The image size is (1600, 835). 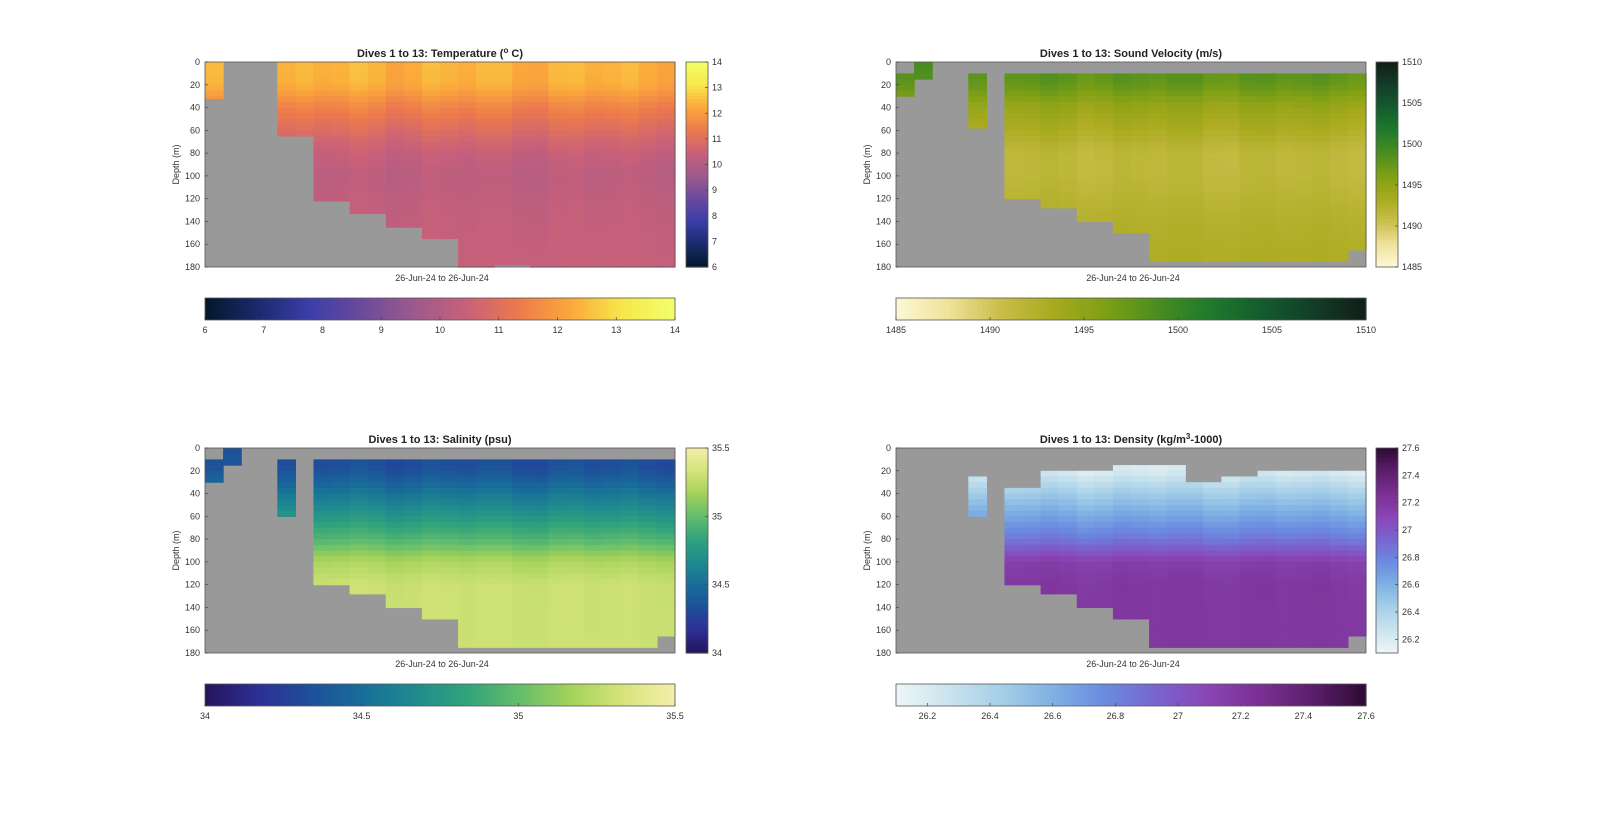 What do you see at coordinates (1407, 530) in the screenshot?
I see `colorbar-tick-label: 27` at bounding box center [1407, 530].